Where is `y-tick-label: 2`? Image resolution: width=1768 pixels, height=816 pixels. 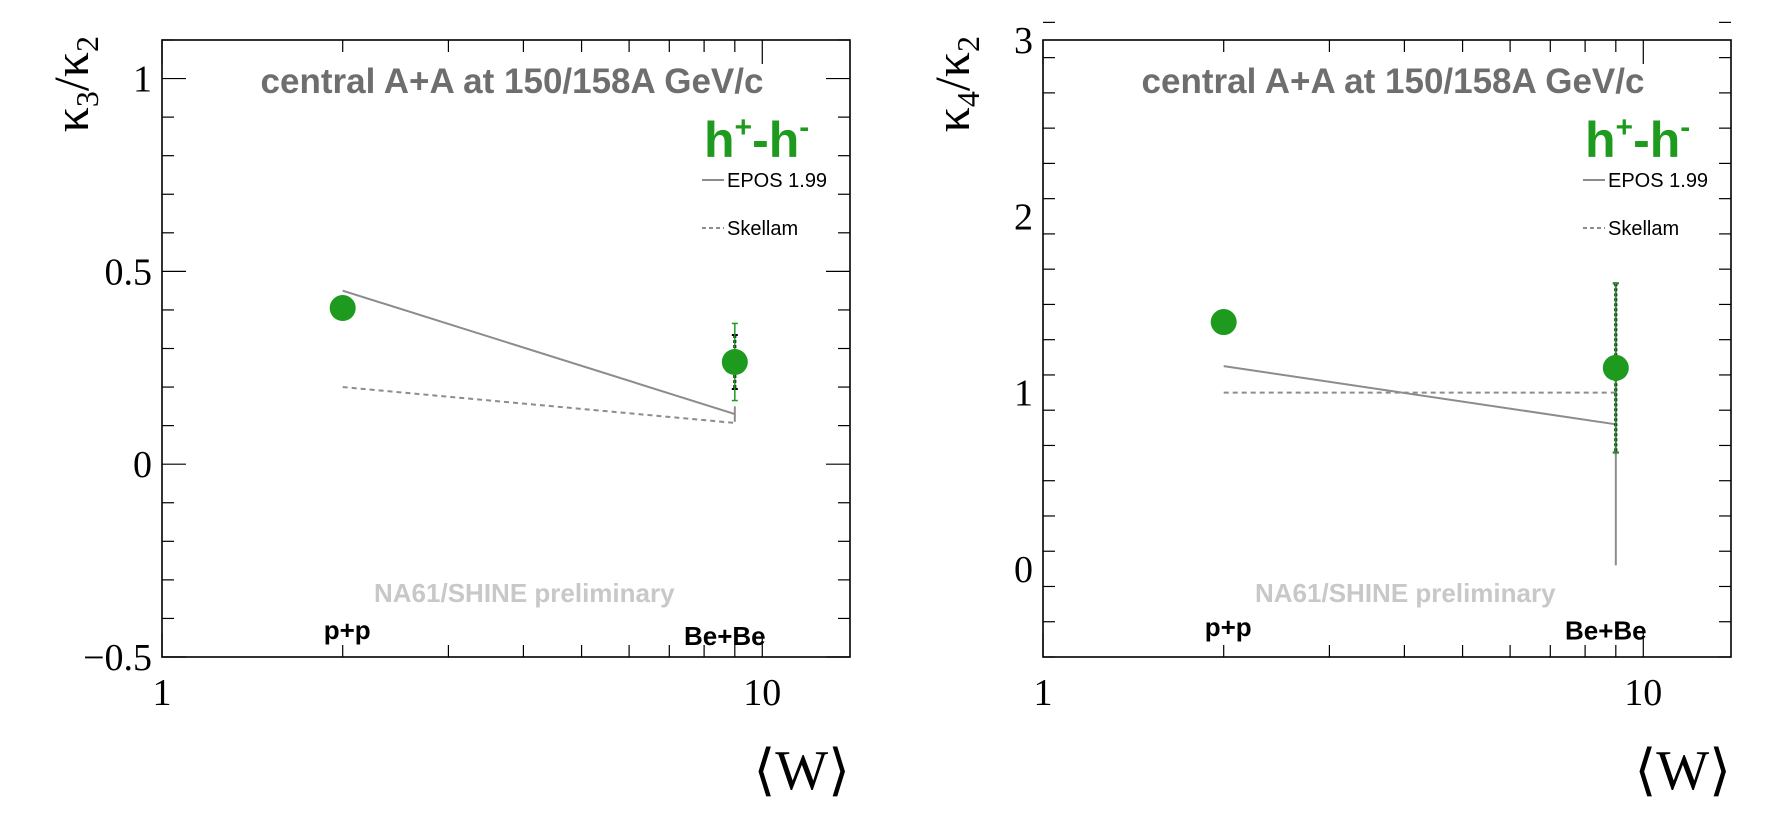 y-tick-label: 2 is located at coordinates (1023, 217).